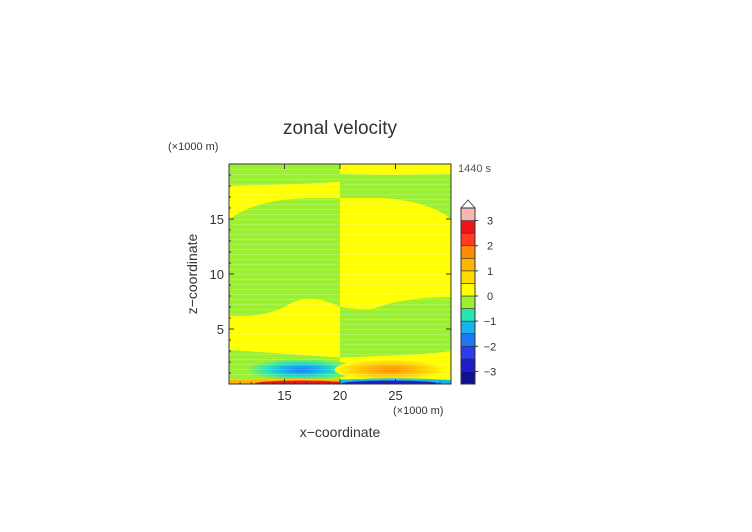 The height and width of the screenshot is (532, 752). I want to click on colorbar-tick-label: 1, so click(490, 272).